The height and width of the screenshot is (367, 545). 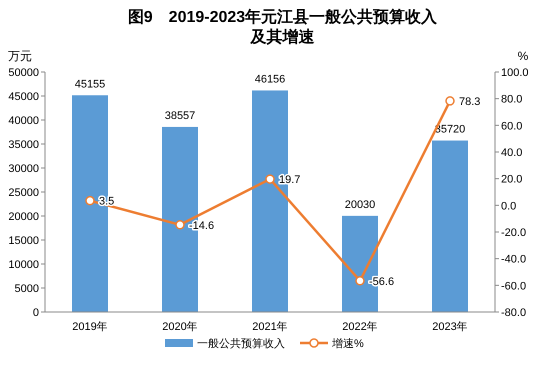 What do you see at coordinates (241, 343) in the screenshot?
I see `legend-label: 一般公共预算收入` at bounding box center [241, 343].